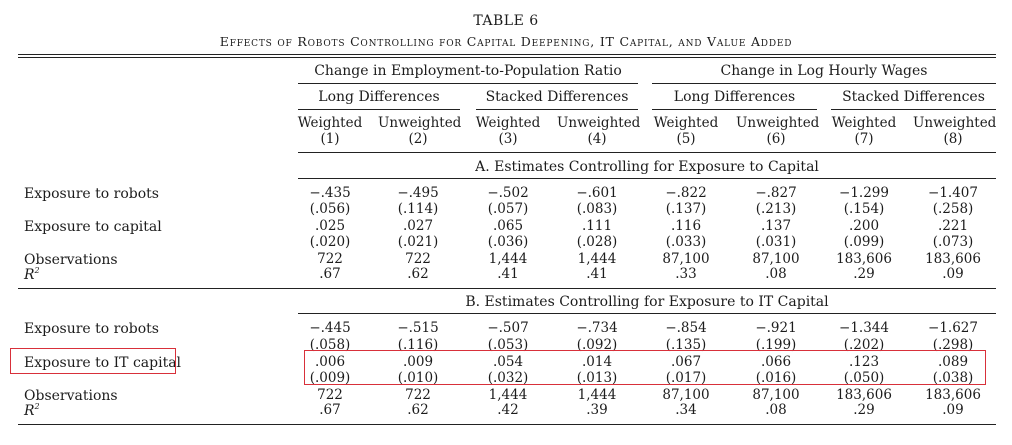 This screenshot has height=445, width=1012. Describe the element at coordinates (507, 288) in the screenshot. I see `panel-separator-rule` at that location.